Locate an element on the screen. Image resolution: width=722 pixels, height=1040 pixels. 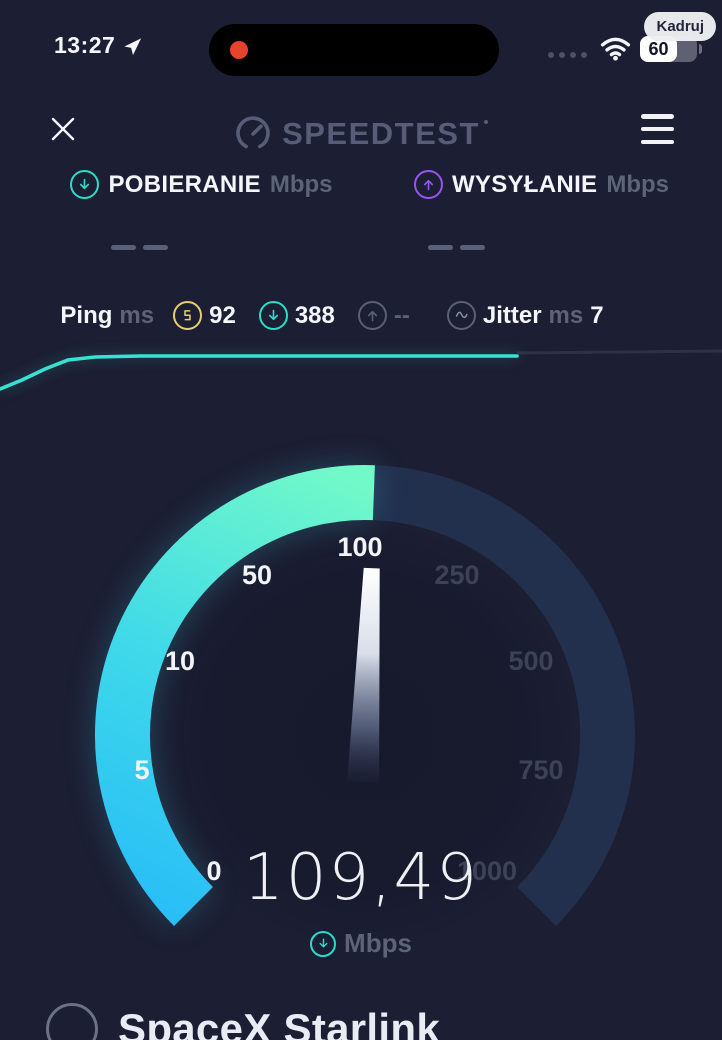
live-speed-value: 109,49 is located at coordinates (361, 878).